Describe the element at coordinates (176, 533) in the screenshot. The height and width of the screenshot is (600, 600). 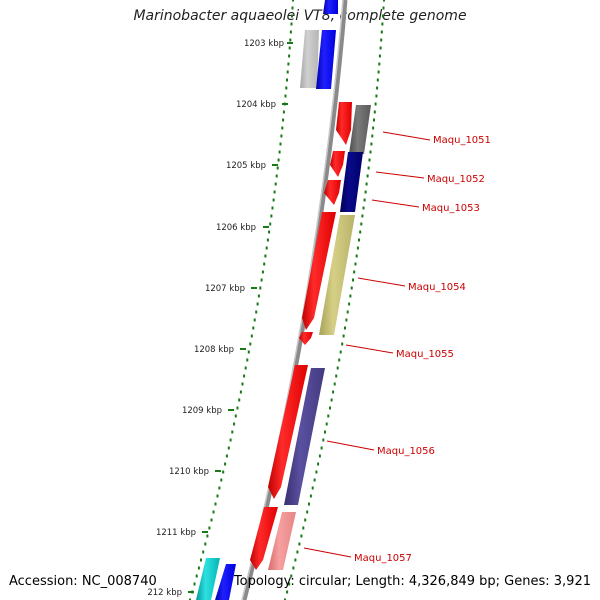
I see `ruler-tick-label: 1211 kbp` at that location.